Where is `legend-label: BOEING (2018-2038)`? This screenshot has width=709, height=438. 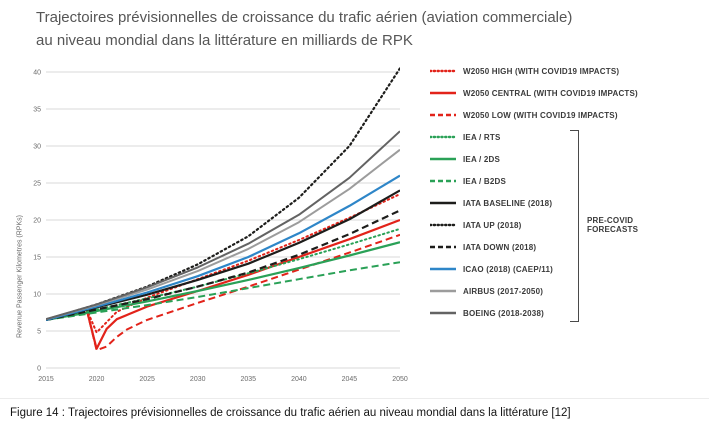 legend-label: BOEING (2018-2038) is located at coordinates (503, 313).